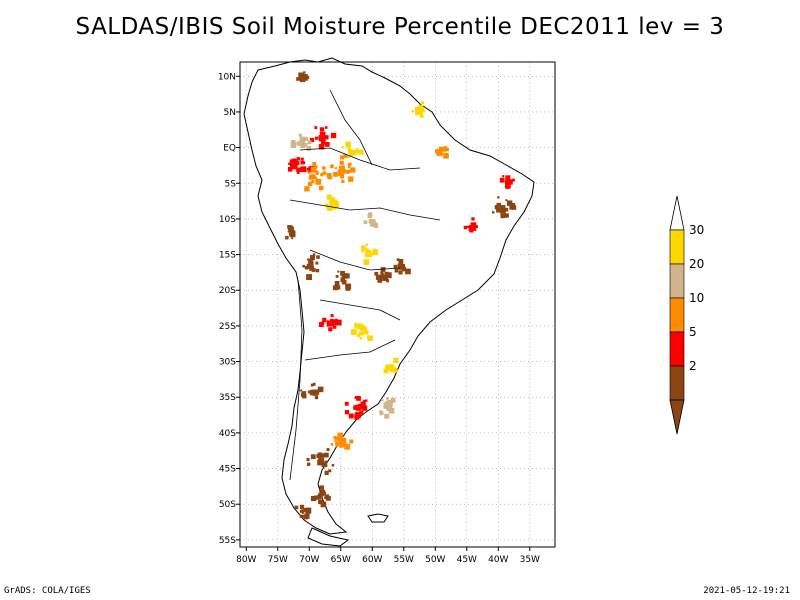  What do you see at coordinates (372, 560) in the screenshot?
I see `x-tick-label: 60W` at bounding box center [372, 560].